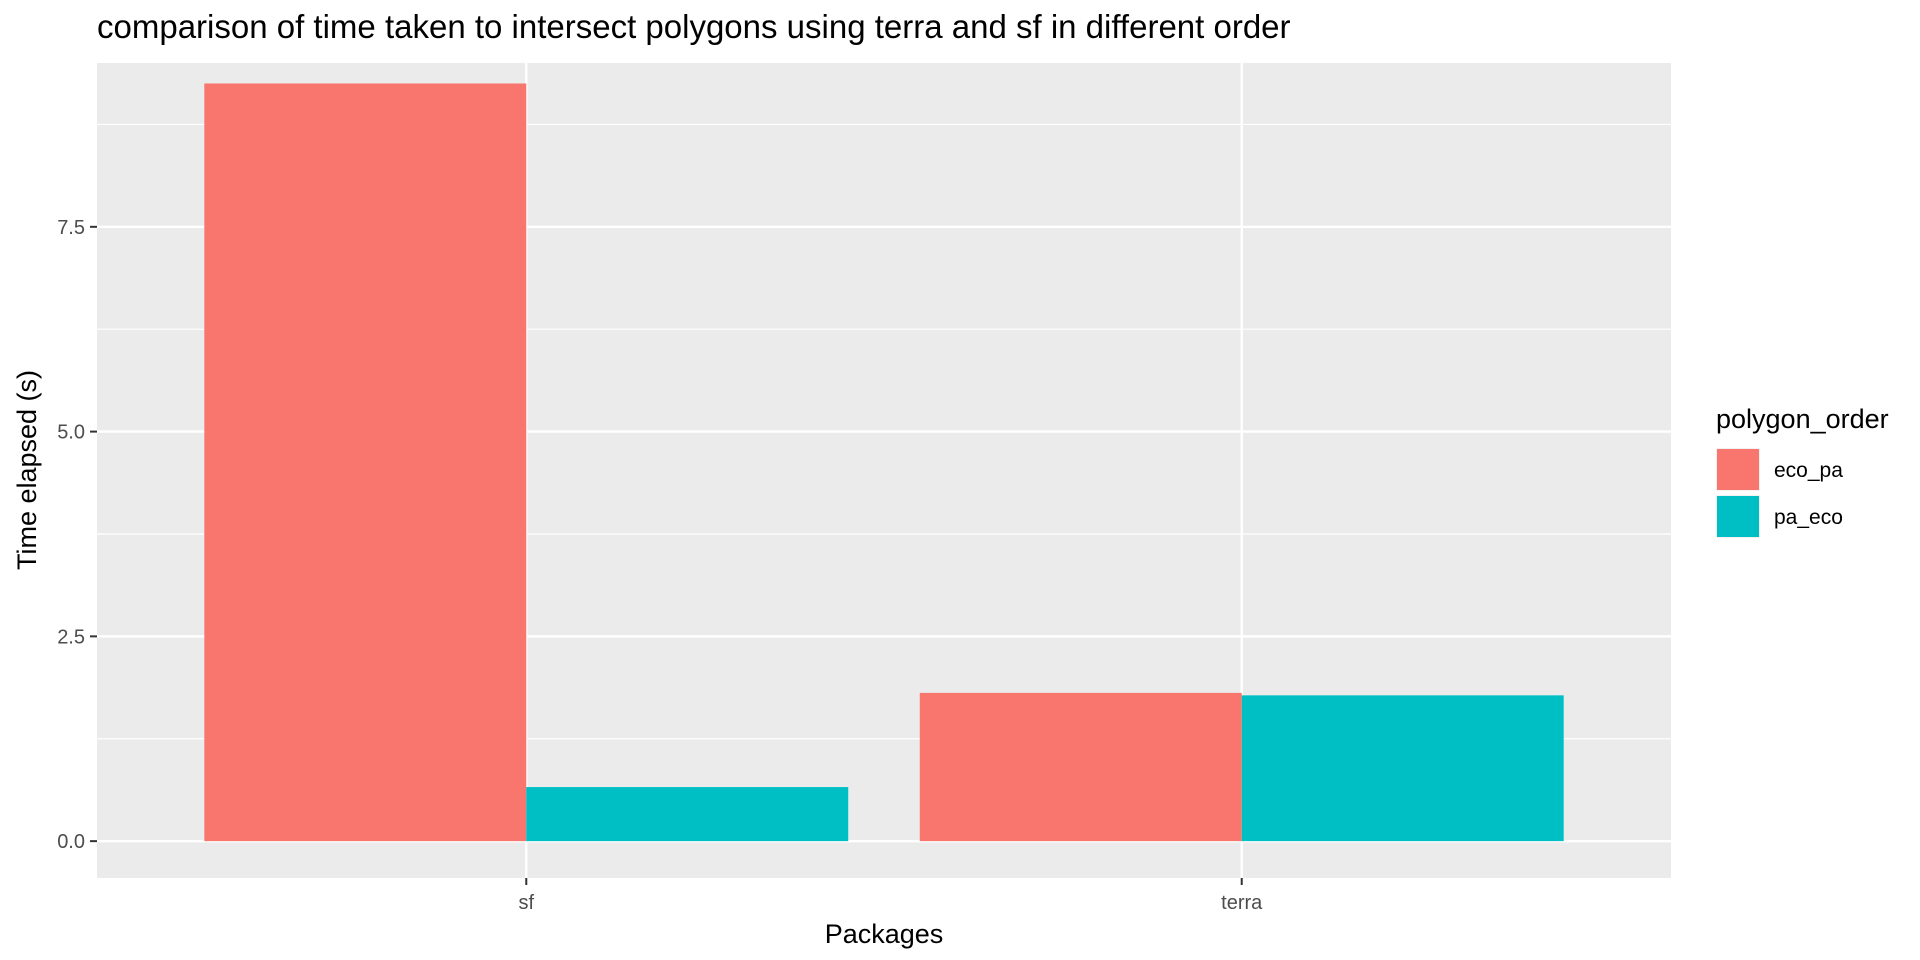 The height and width of the screenshot is (960, 1920). Describe the element at coordinates (1808, 517) in the screenshot. I see `legend-label-pa_eco: pa_eco` at that location.